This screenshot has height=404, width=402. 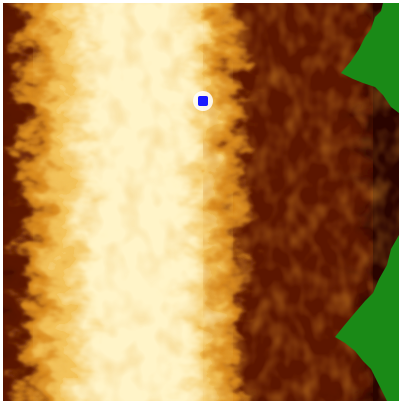 What do you see at coordinates (367, 318) in the screenshot?
I see `green-region-bottom` at bounding box center [367, 318].